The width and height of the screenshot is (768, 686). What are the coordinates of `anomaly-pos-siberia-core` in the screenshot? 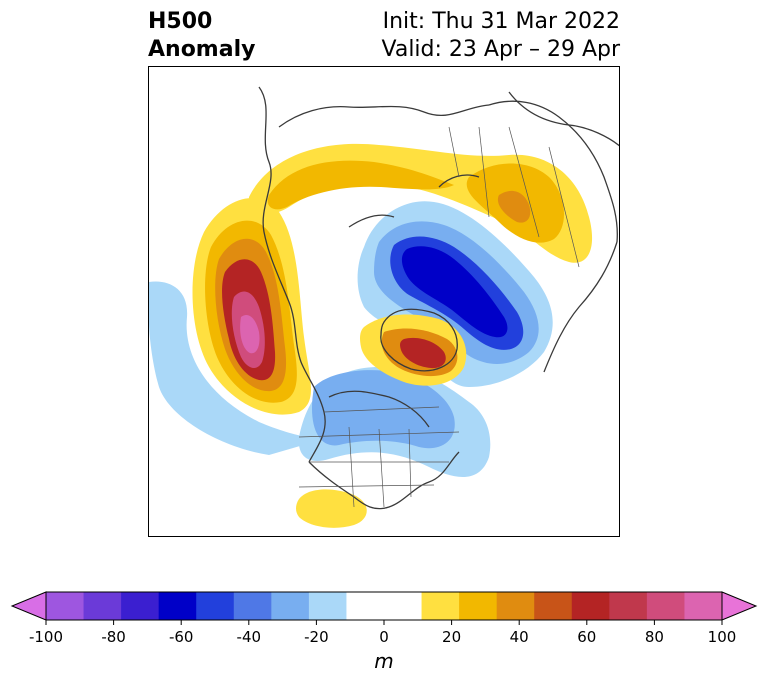 It's located at (514, 206).